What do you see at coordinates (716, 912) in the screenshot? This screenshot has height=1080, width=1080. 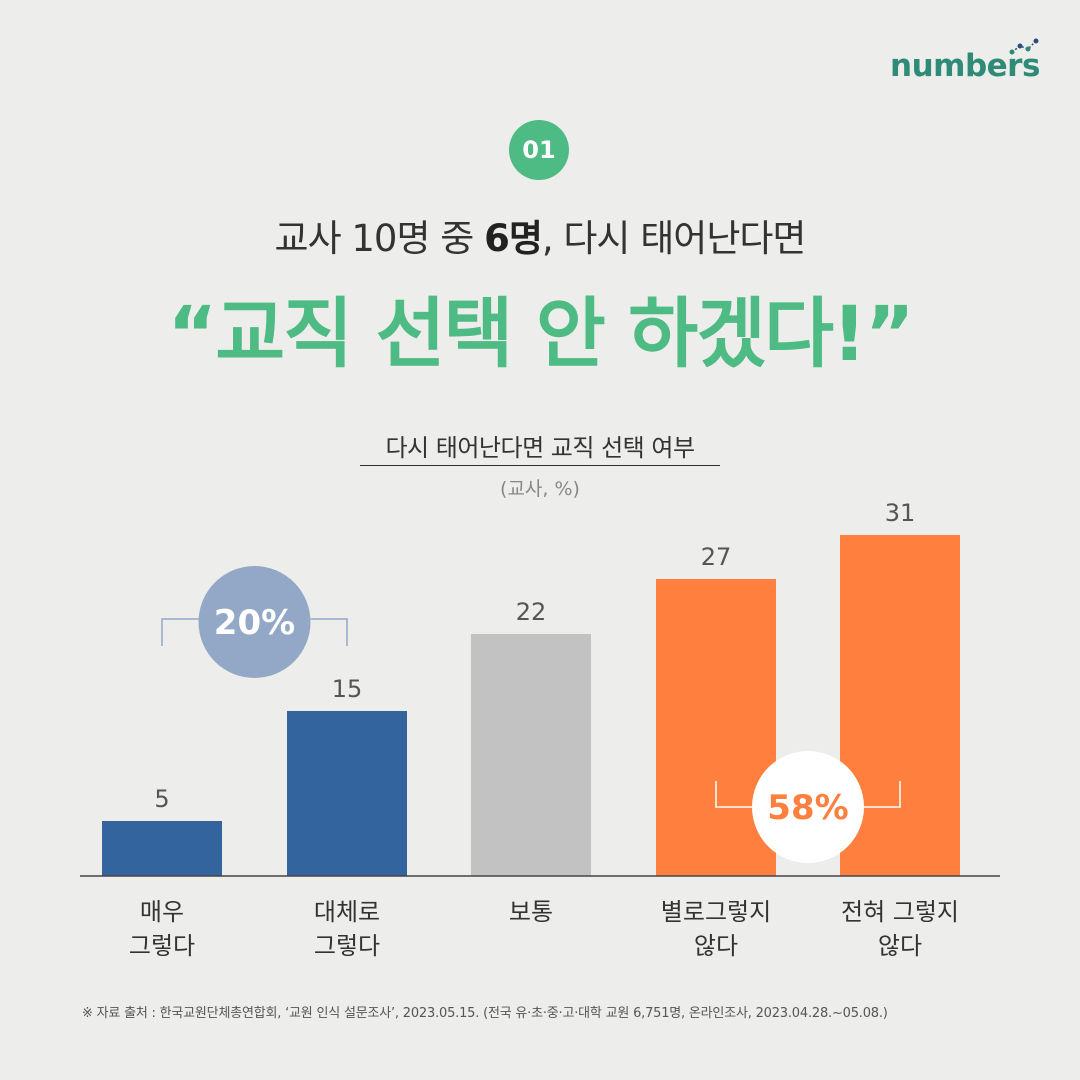 I see `category-label: 별로그렇지` at bounding box center [716, 912].